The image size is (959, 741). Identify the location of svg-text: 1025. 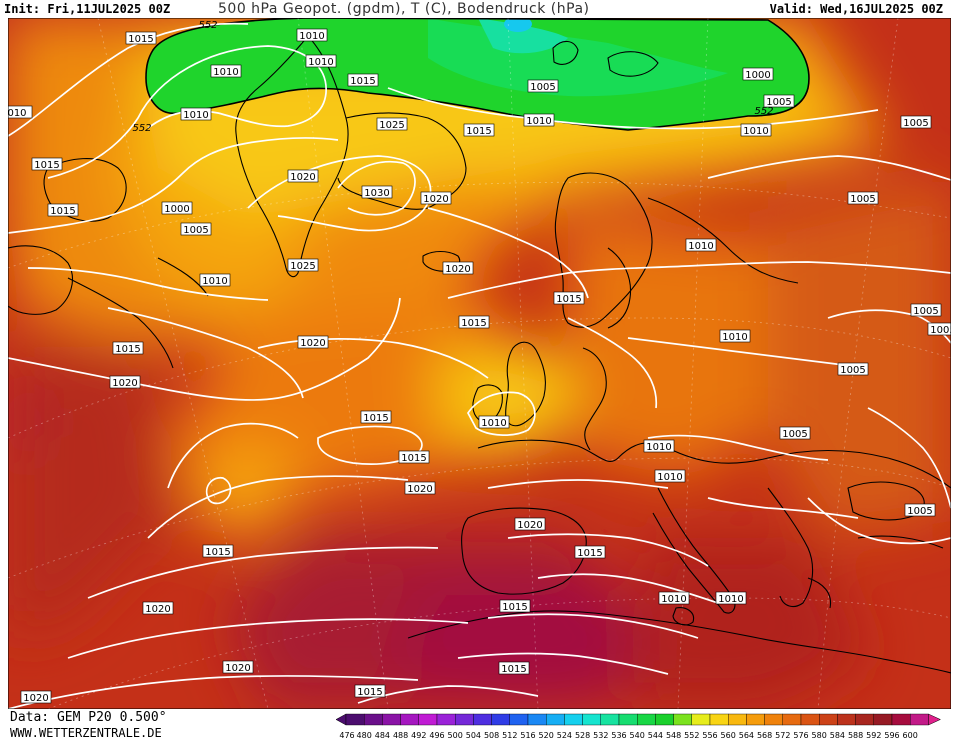
(302, 266).